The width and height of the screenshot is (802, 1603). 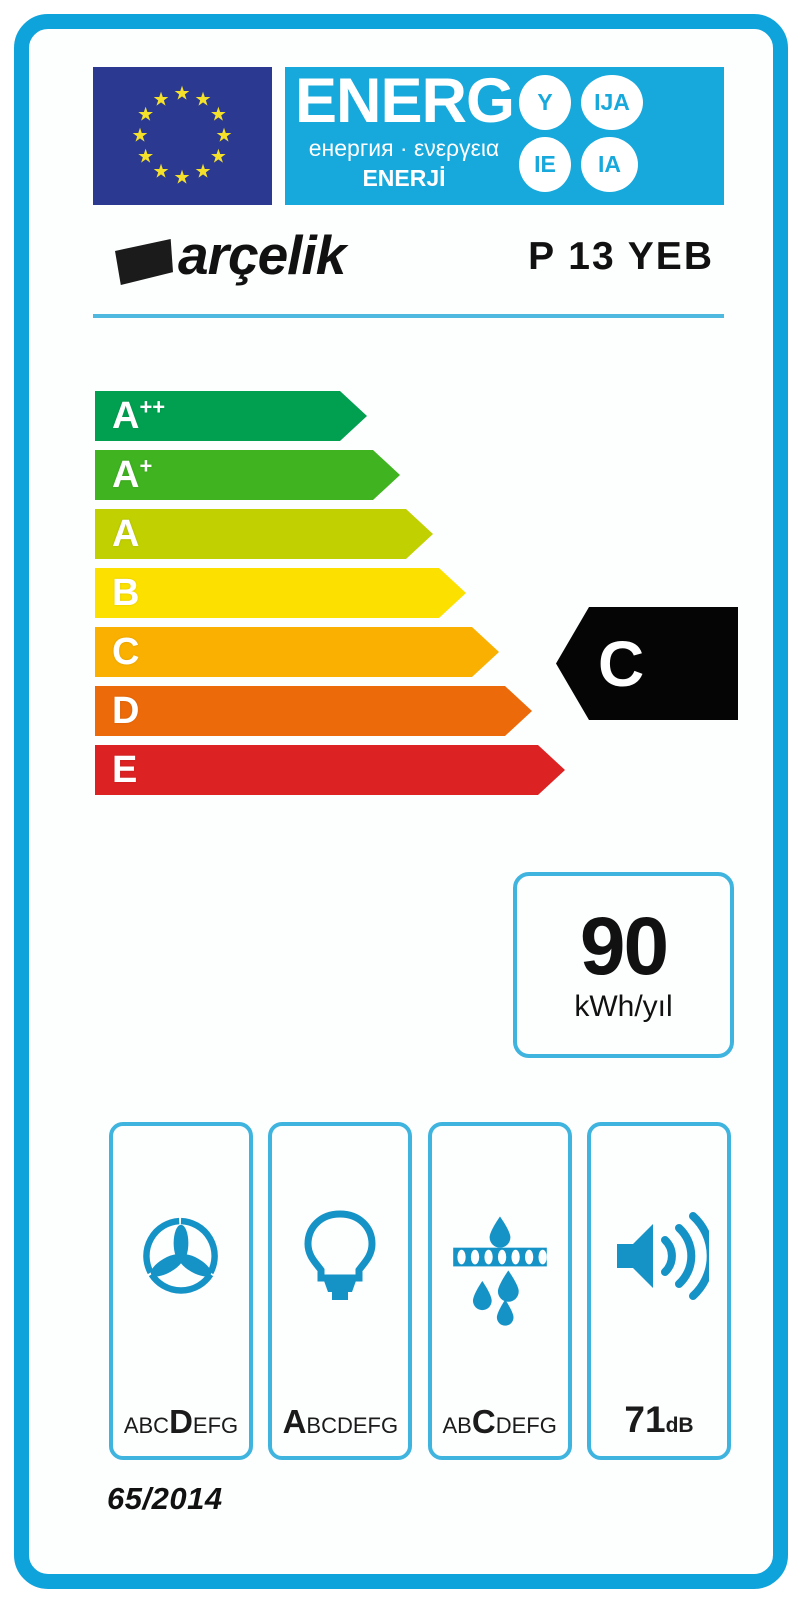 What do you see at coordinates (165, 1498) in the screenshot?
I see `regulation-reference: 65/2014` at bounding box center [165, 1498].